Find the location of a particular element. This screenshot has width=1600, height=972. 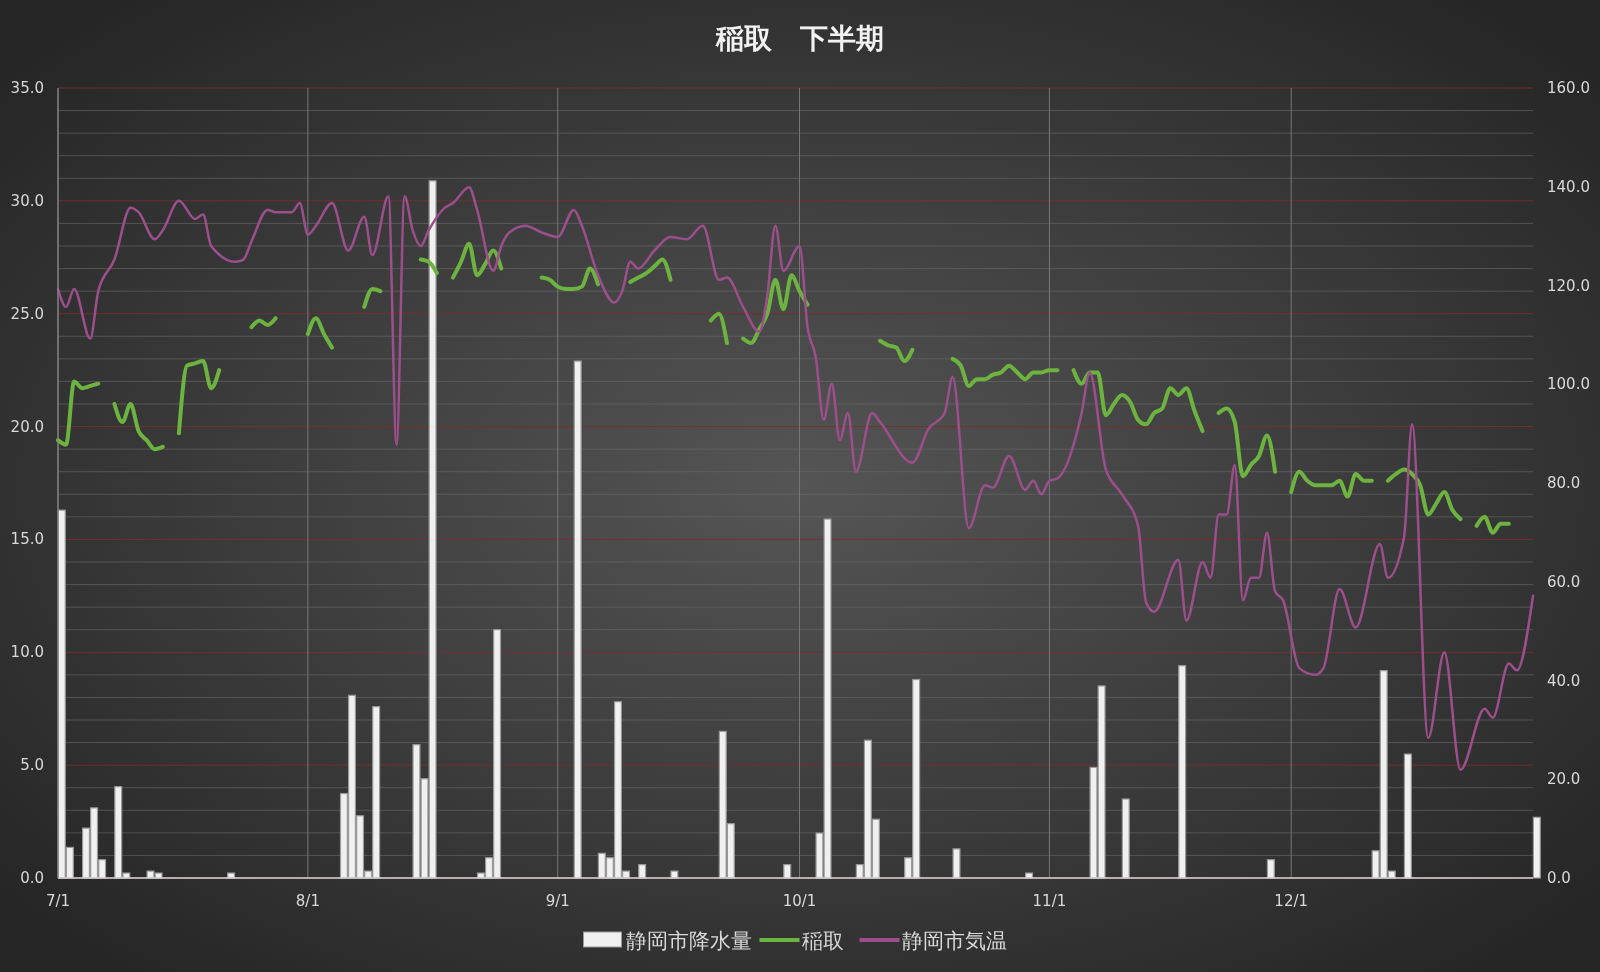

y2-tick-label: 20.0 is located at coordinates (1564, 779).